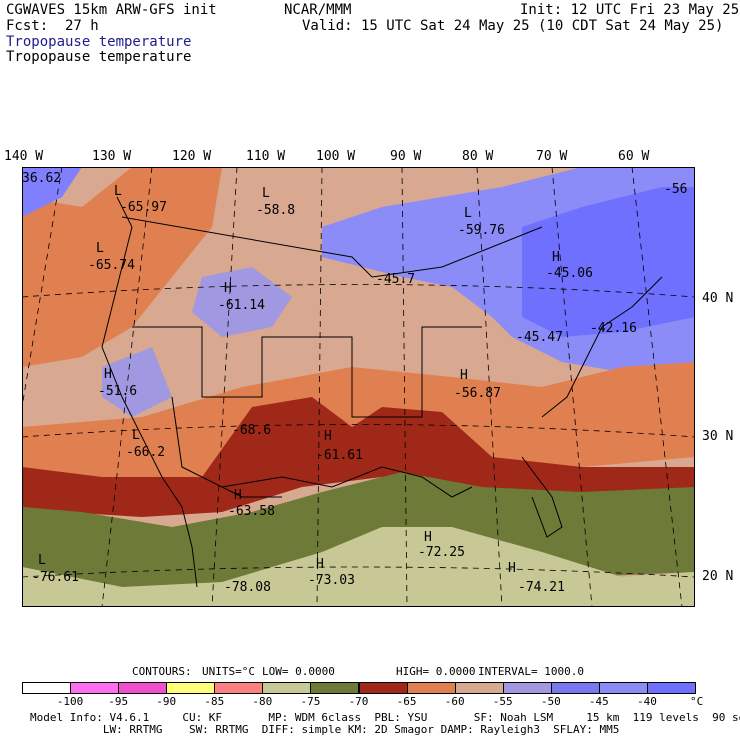 This screenshot has width=740, height=740. Describe the element at coordinates (697, 701) in the screenshot. I see `colorbar-unit: °C` at that location.